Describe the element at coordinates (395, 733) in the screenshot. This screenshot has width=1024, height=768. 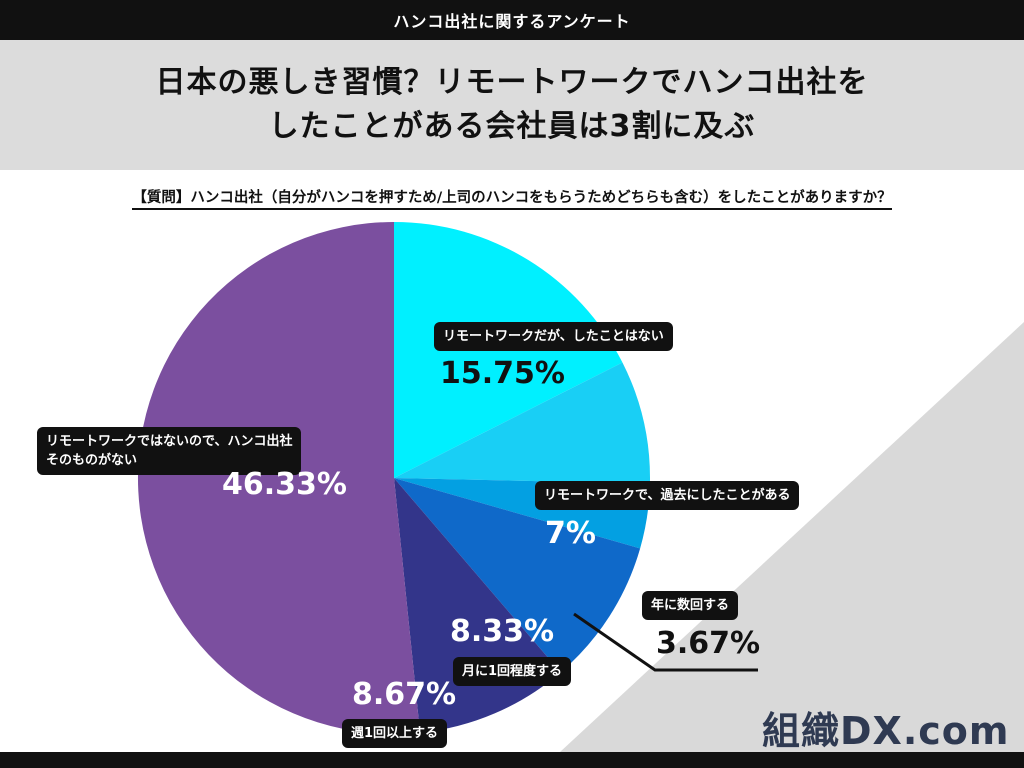
I see `slice-label-weekly: 週1回以上する` at that location.